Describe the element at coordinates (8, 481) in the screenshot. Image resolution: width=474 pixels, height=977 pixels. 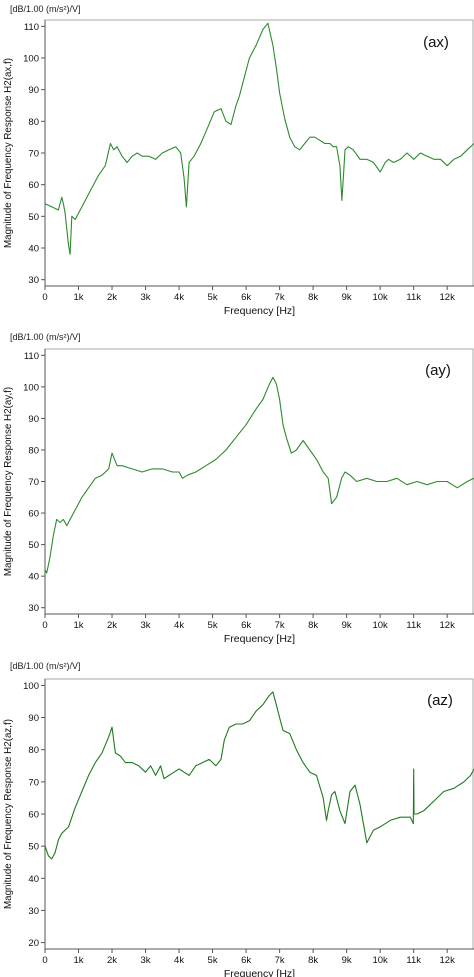
I see `y-axis-title: Magnitude of Frequency Response H2(ay,f)` at that location.